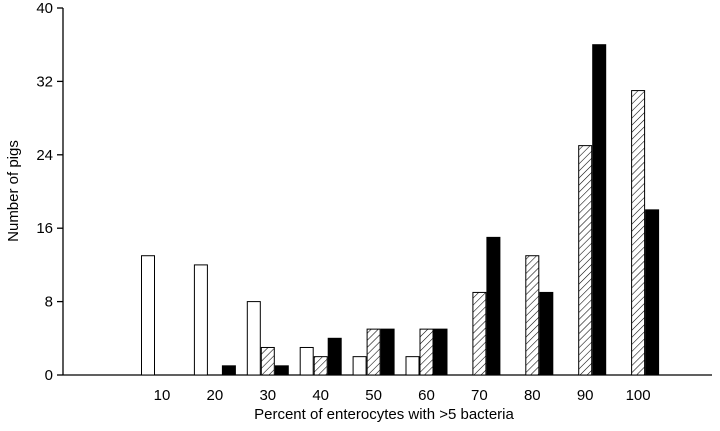 The image size is (720, 431). Describe the element at coordinates (44, 228) in the screenshot. I see `y-tick-label: 16` at that location.